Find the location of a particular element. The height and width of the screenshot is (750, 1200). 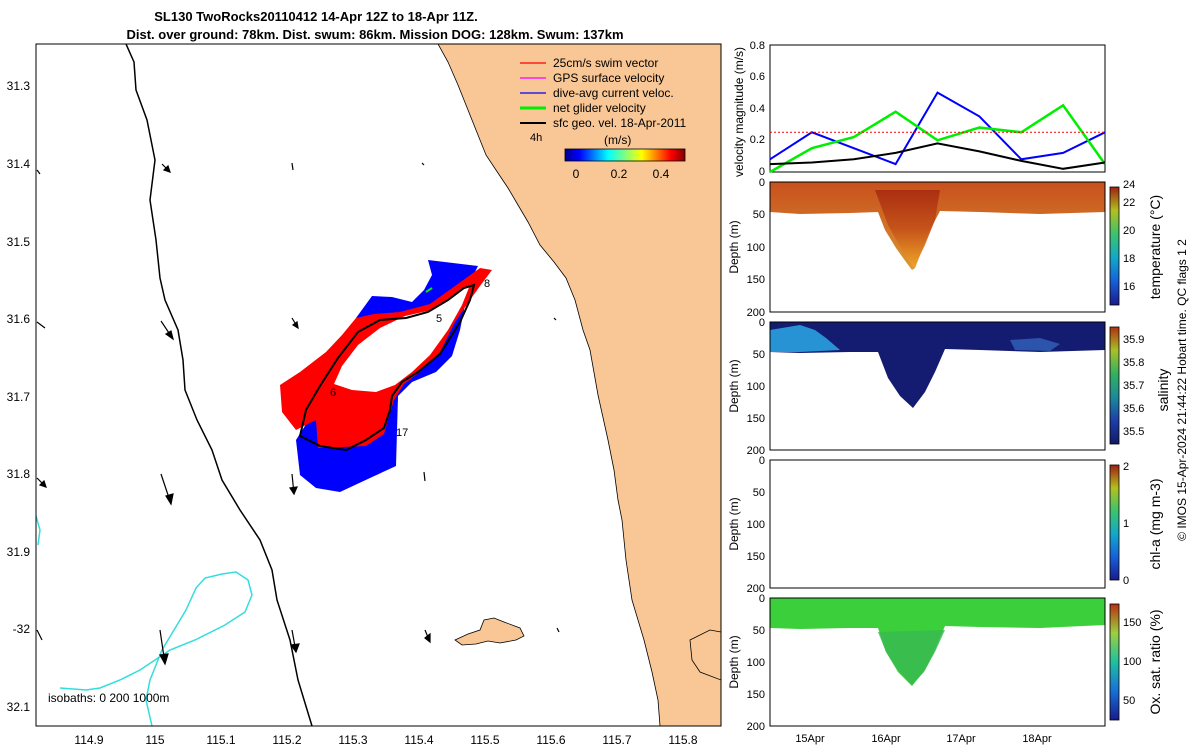

colorbar-tick: 24 is located at coordinates (1129, 185).